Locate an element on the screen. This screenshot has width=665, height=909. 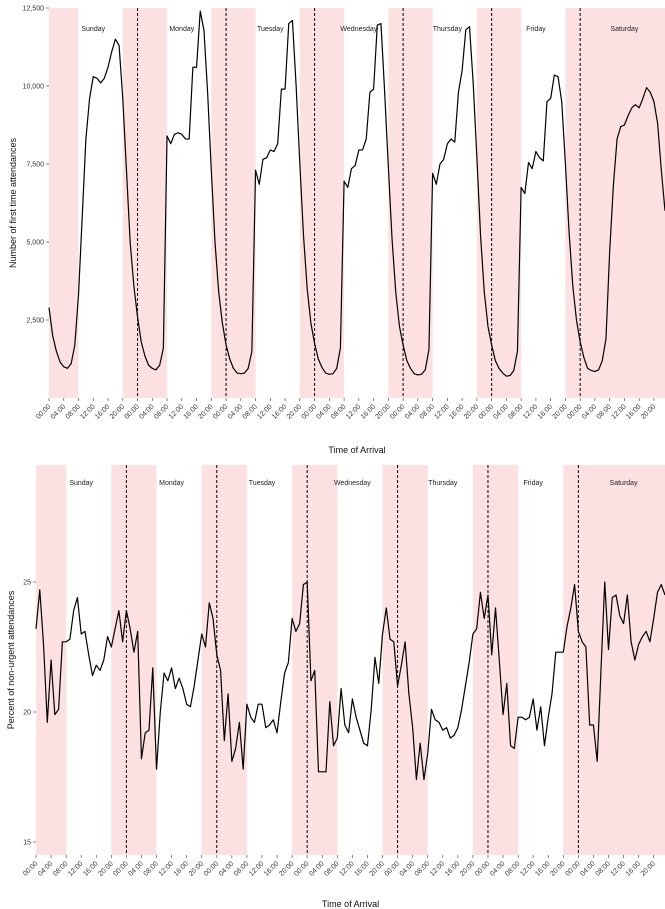
y-axis-title: Number of first time attendances is located at coordinates (13, 202).